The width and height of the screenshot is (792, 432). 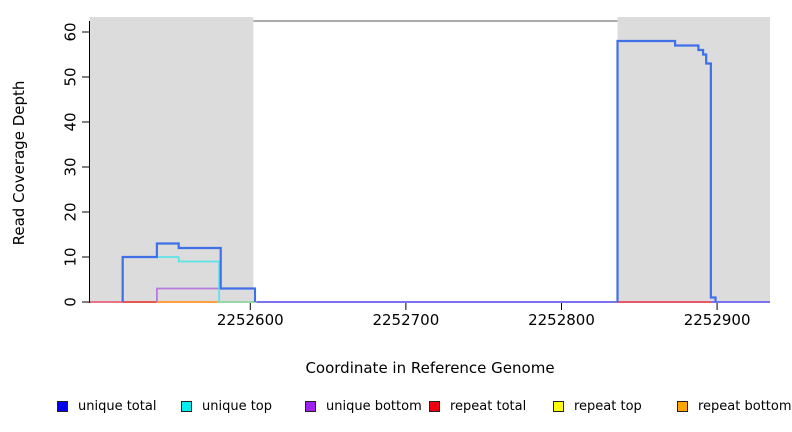 I want to click on legend-item-unique-total: unique total, so click(x=106, y=406).